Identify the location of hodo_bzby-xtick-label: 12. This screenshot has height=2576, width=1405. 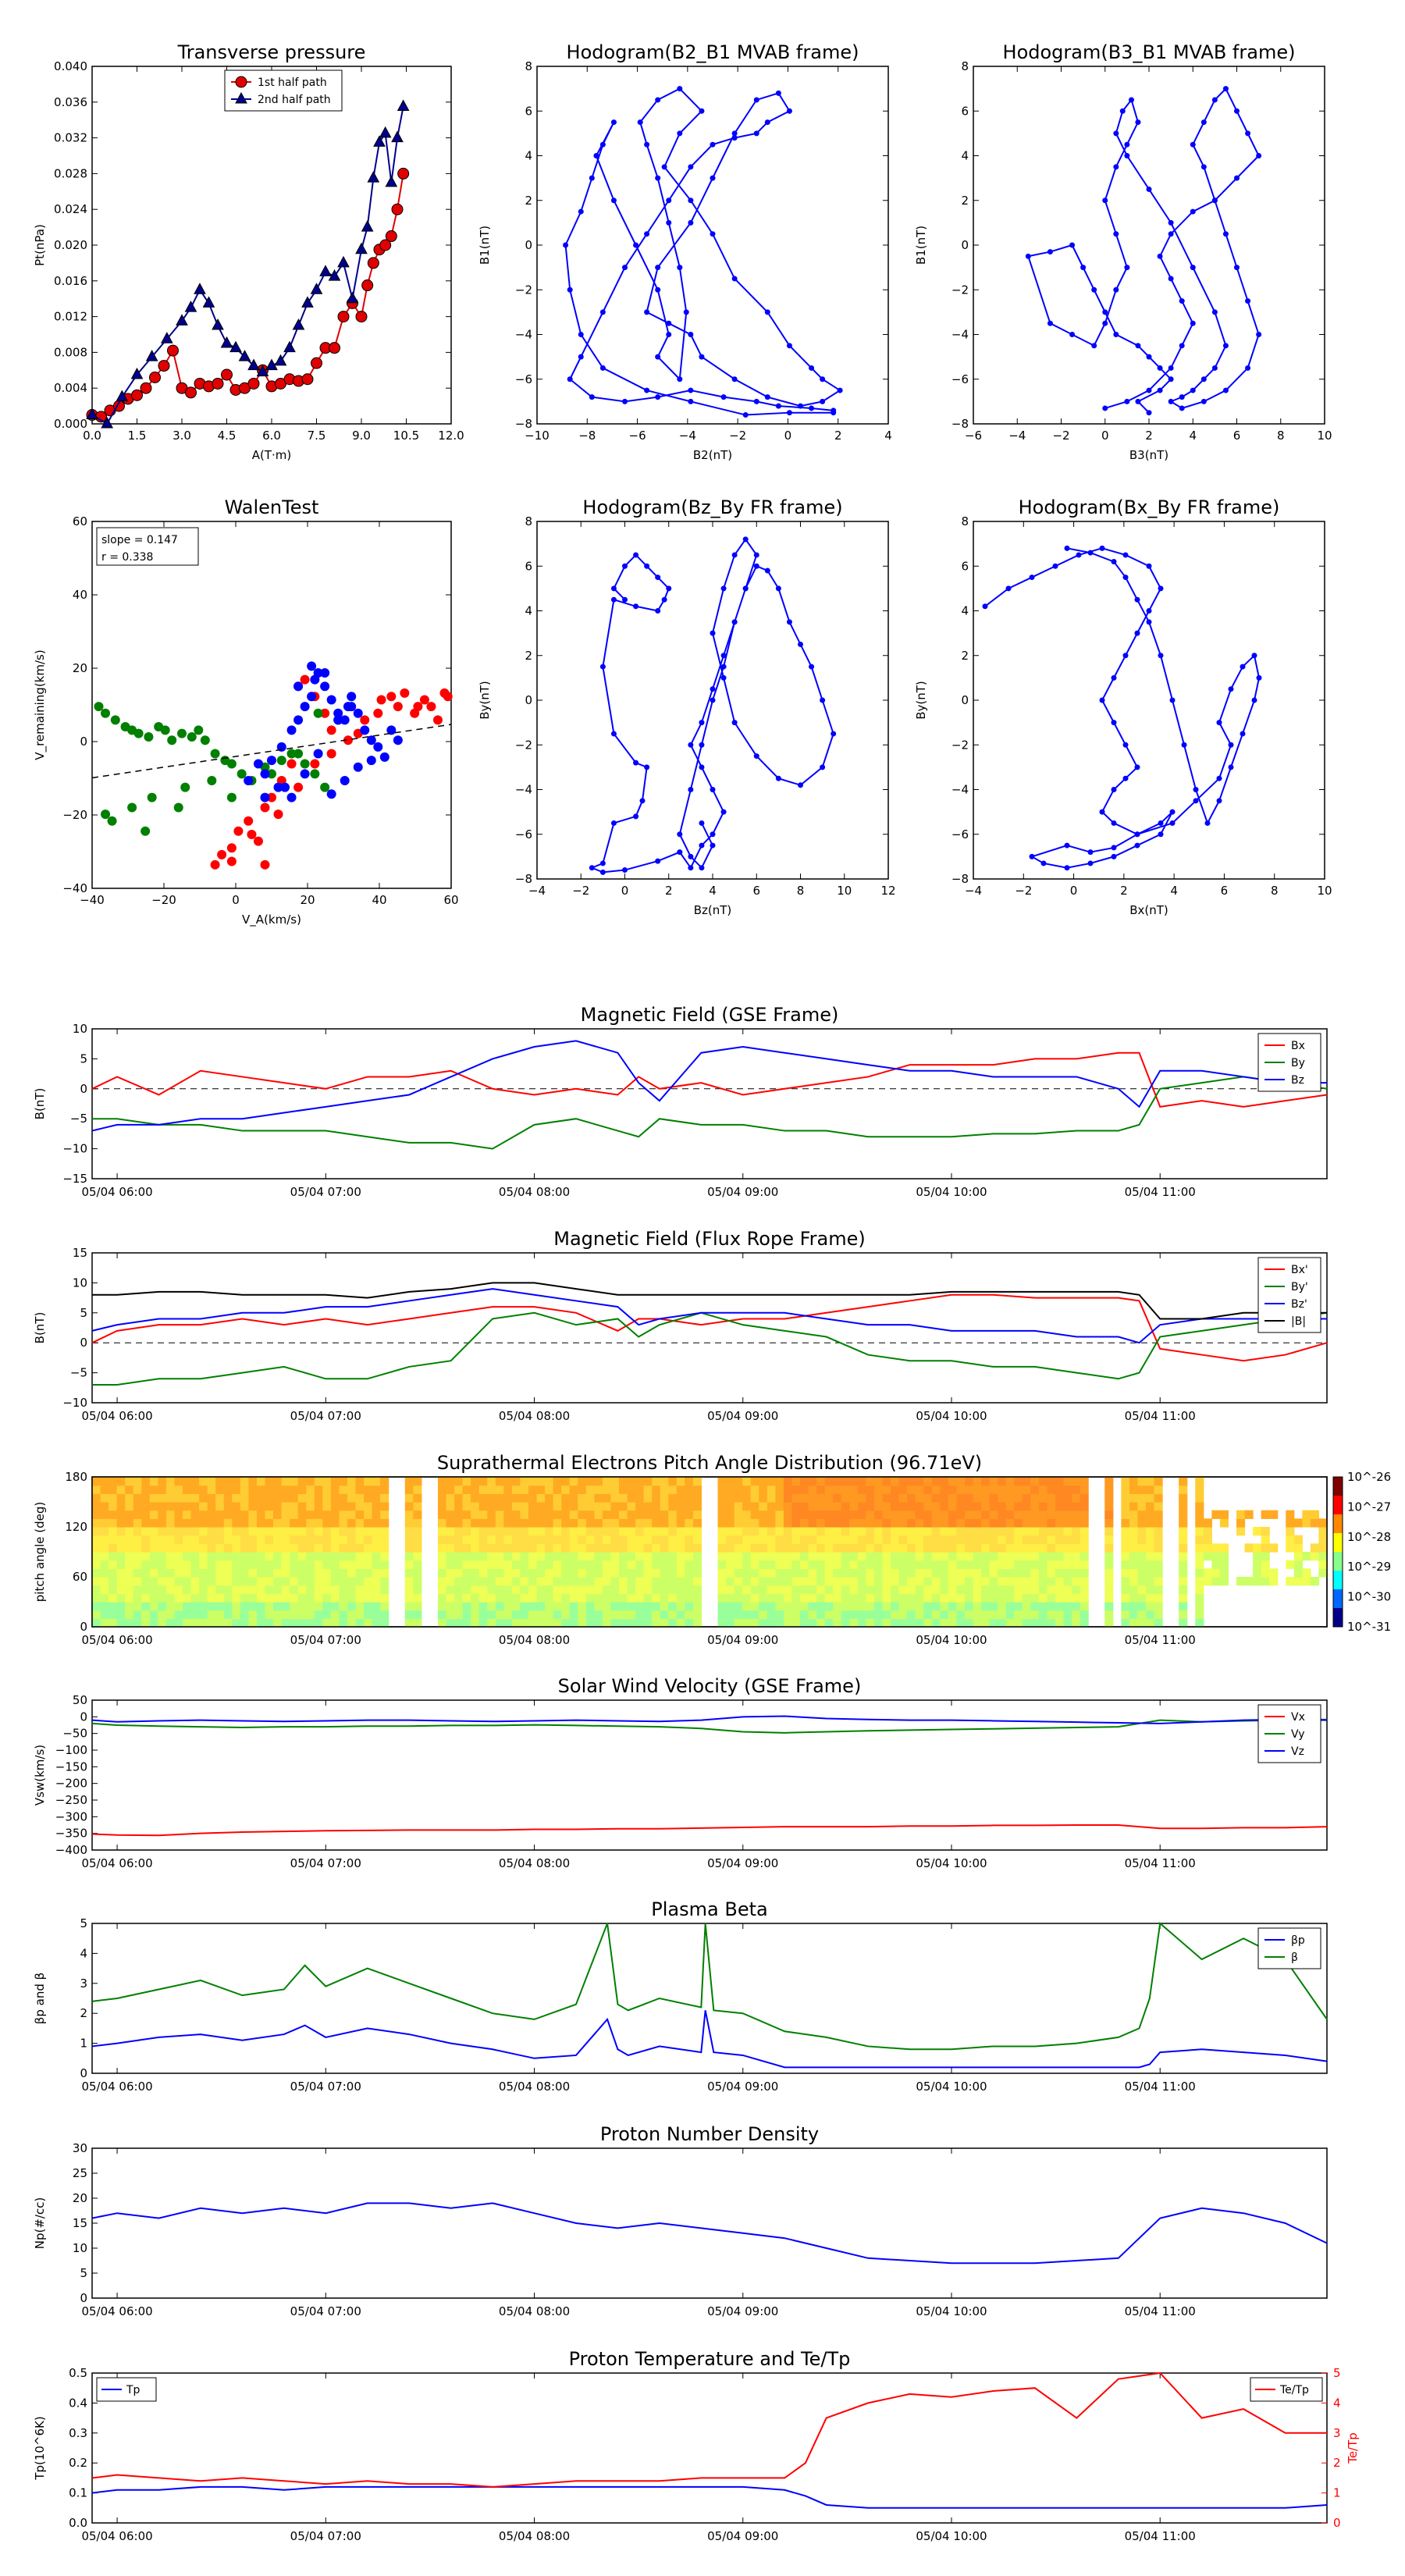
(888, 891).